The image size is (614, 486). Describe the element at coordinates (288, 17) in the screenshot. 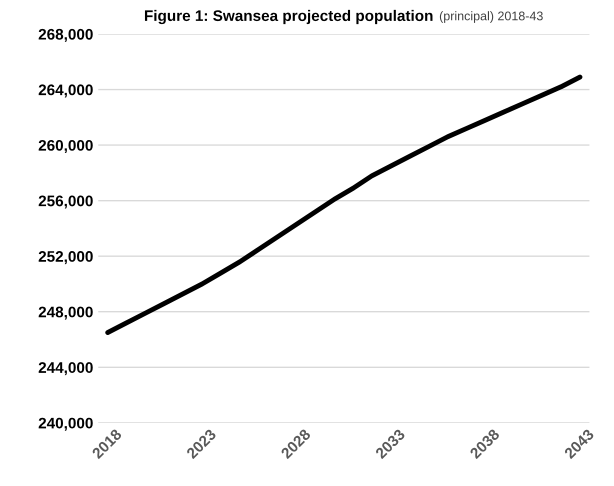

I see `chart-title: Figure 1: Swansea projected population` at that location.